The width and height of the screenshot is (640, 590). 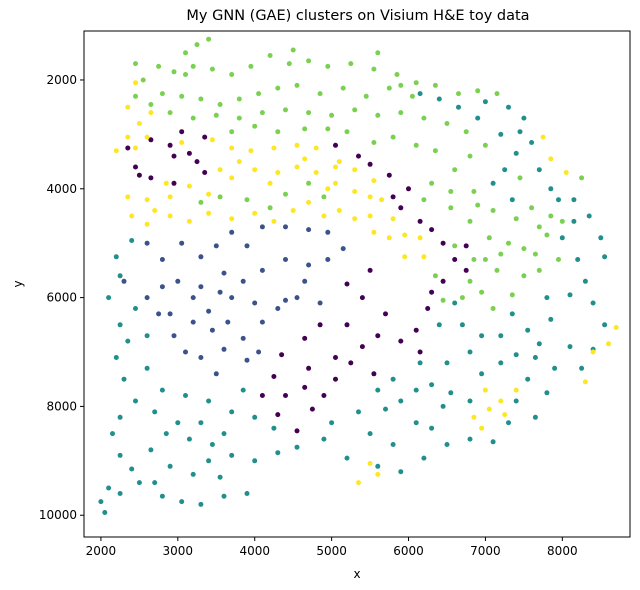 I want to click on x-axis-label: x, so click(x=356, y=574).